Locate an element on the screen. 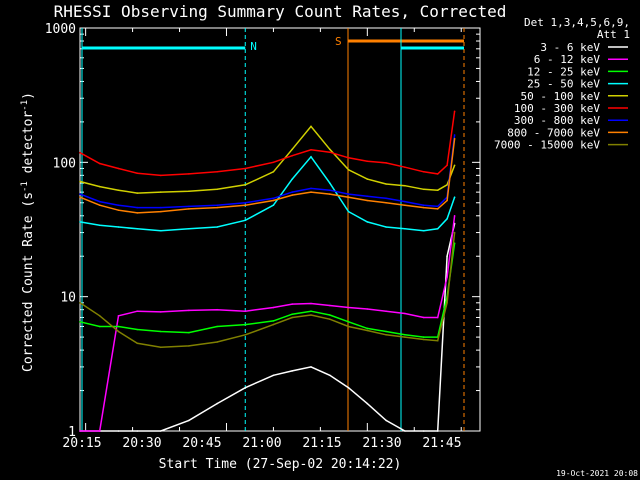 The image size is (640, 480). x-tick-label: 21:00 is located at coordinates (261, 443).